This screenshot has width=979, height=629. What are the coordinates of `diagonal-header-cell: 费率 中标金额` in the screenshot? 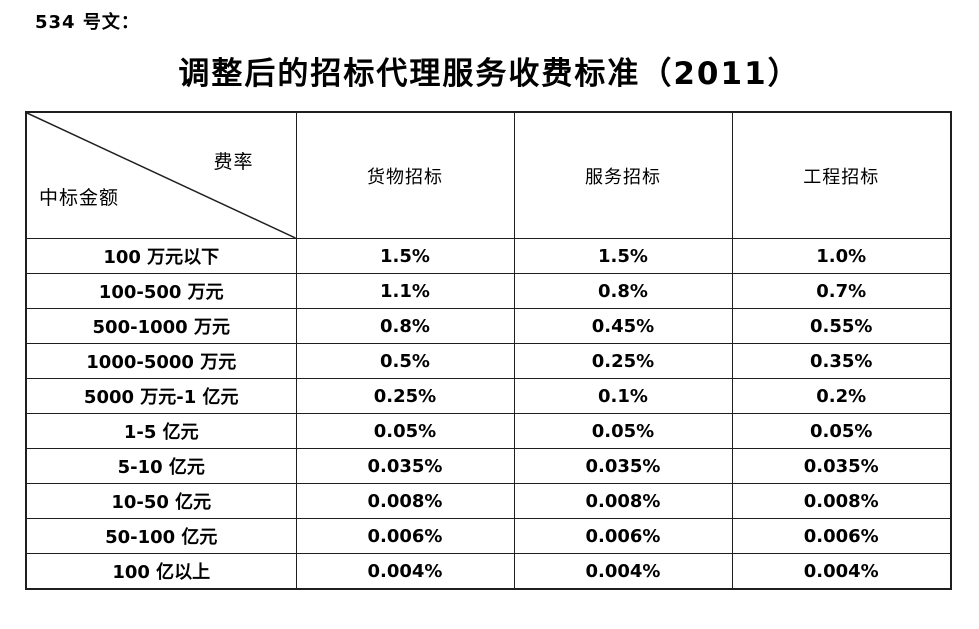 It's located at (161, 175).